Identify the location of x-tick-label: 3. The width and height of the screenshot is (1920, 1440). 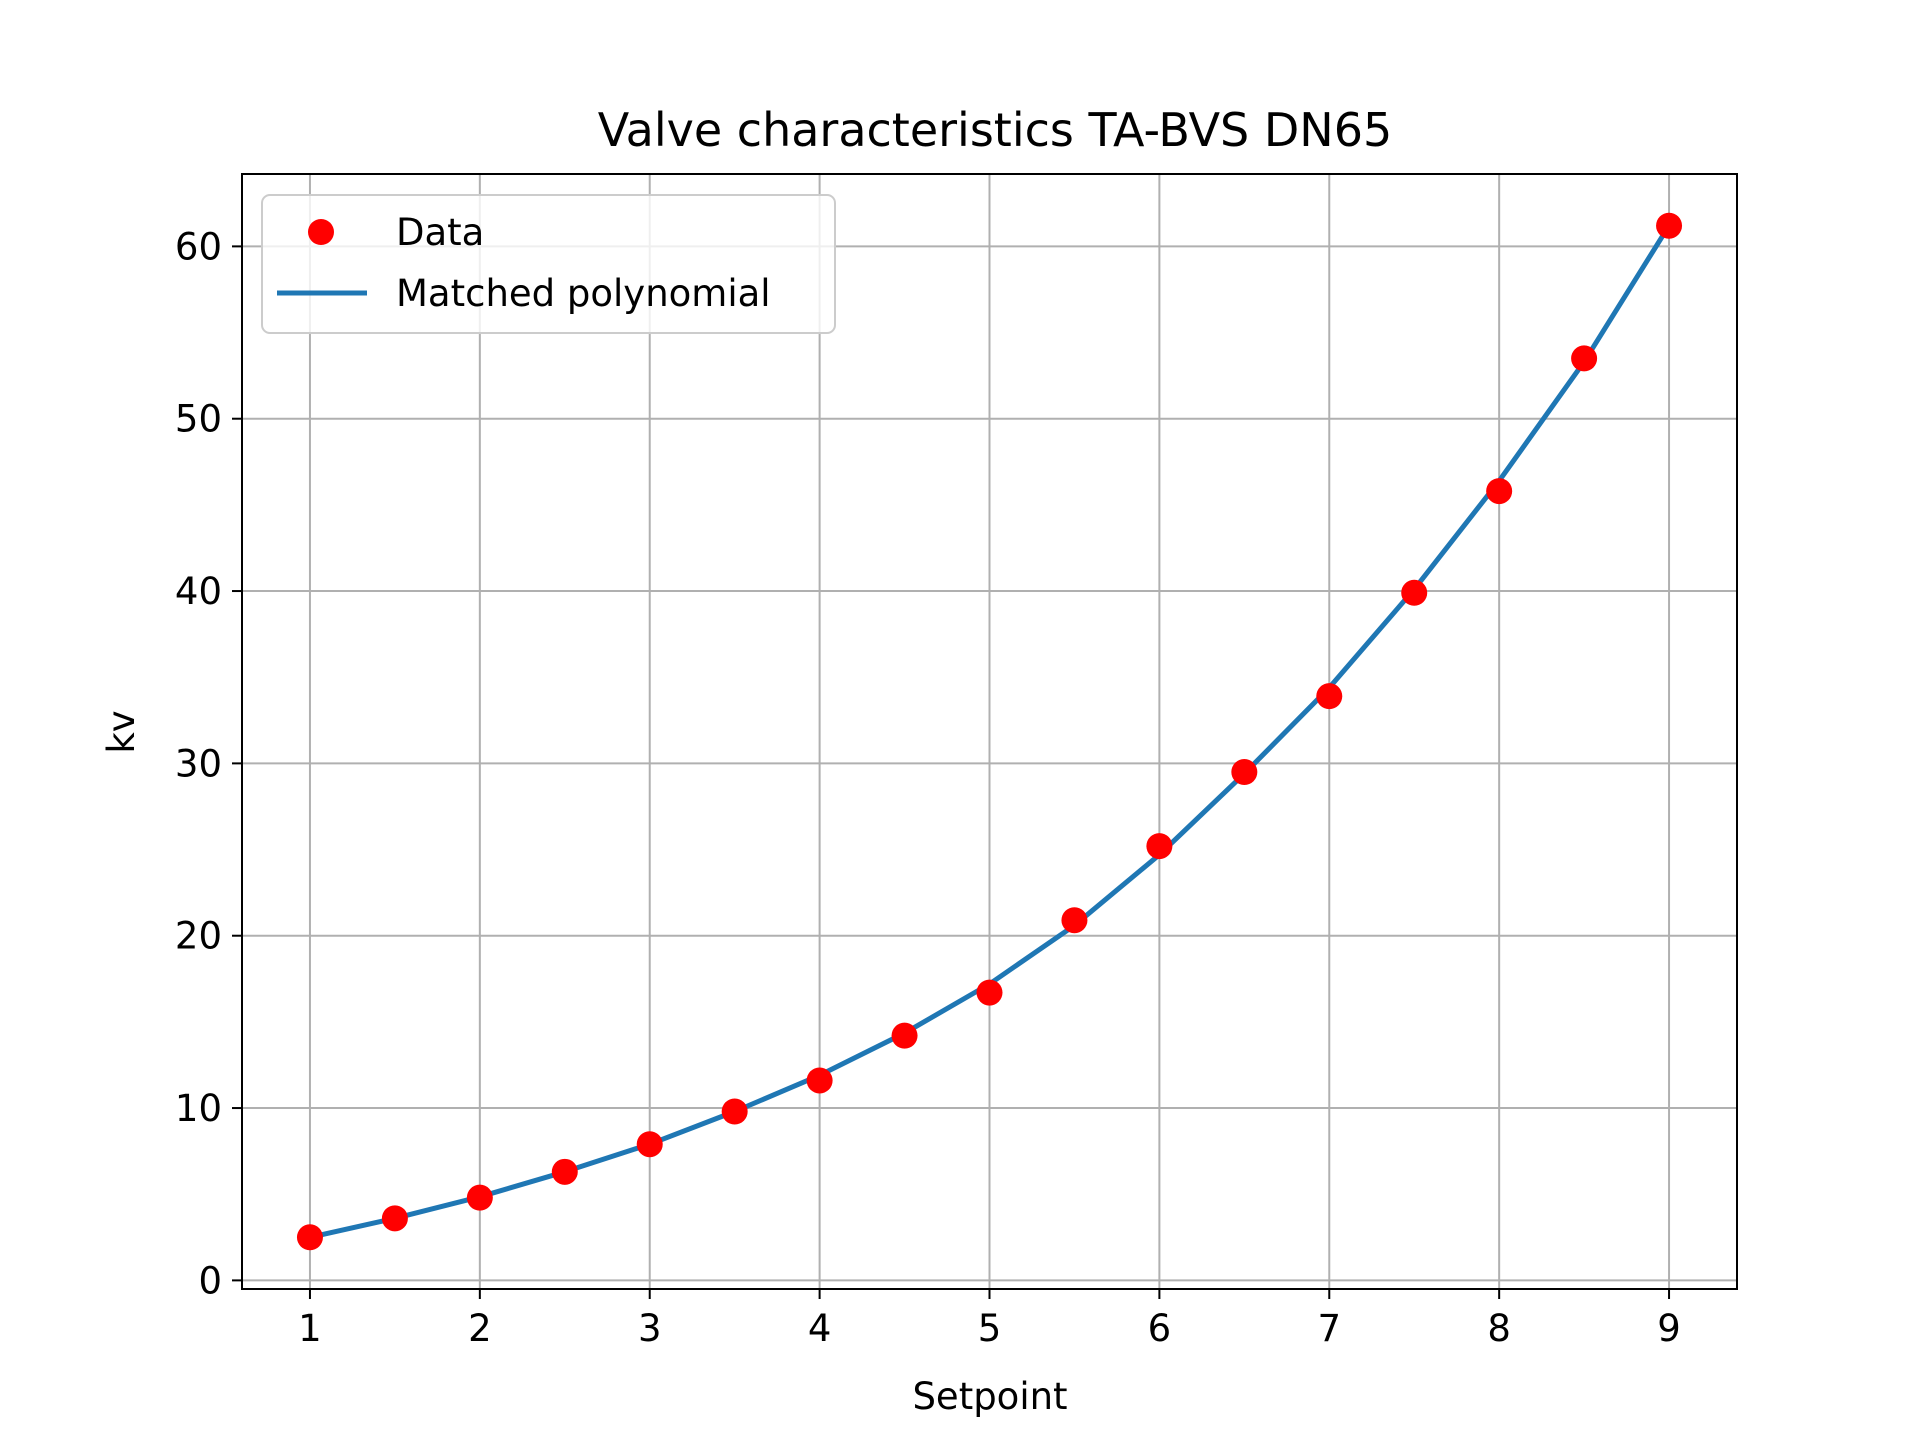
(650, 1328).